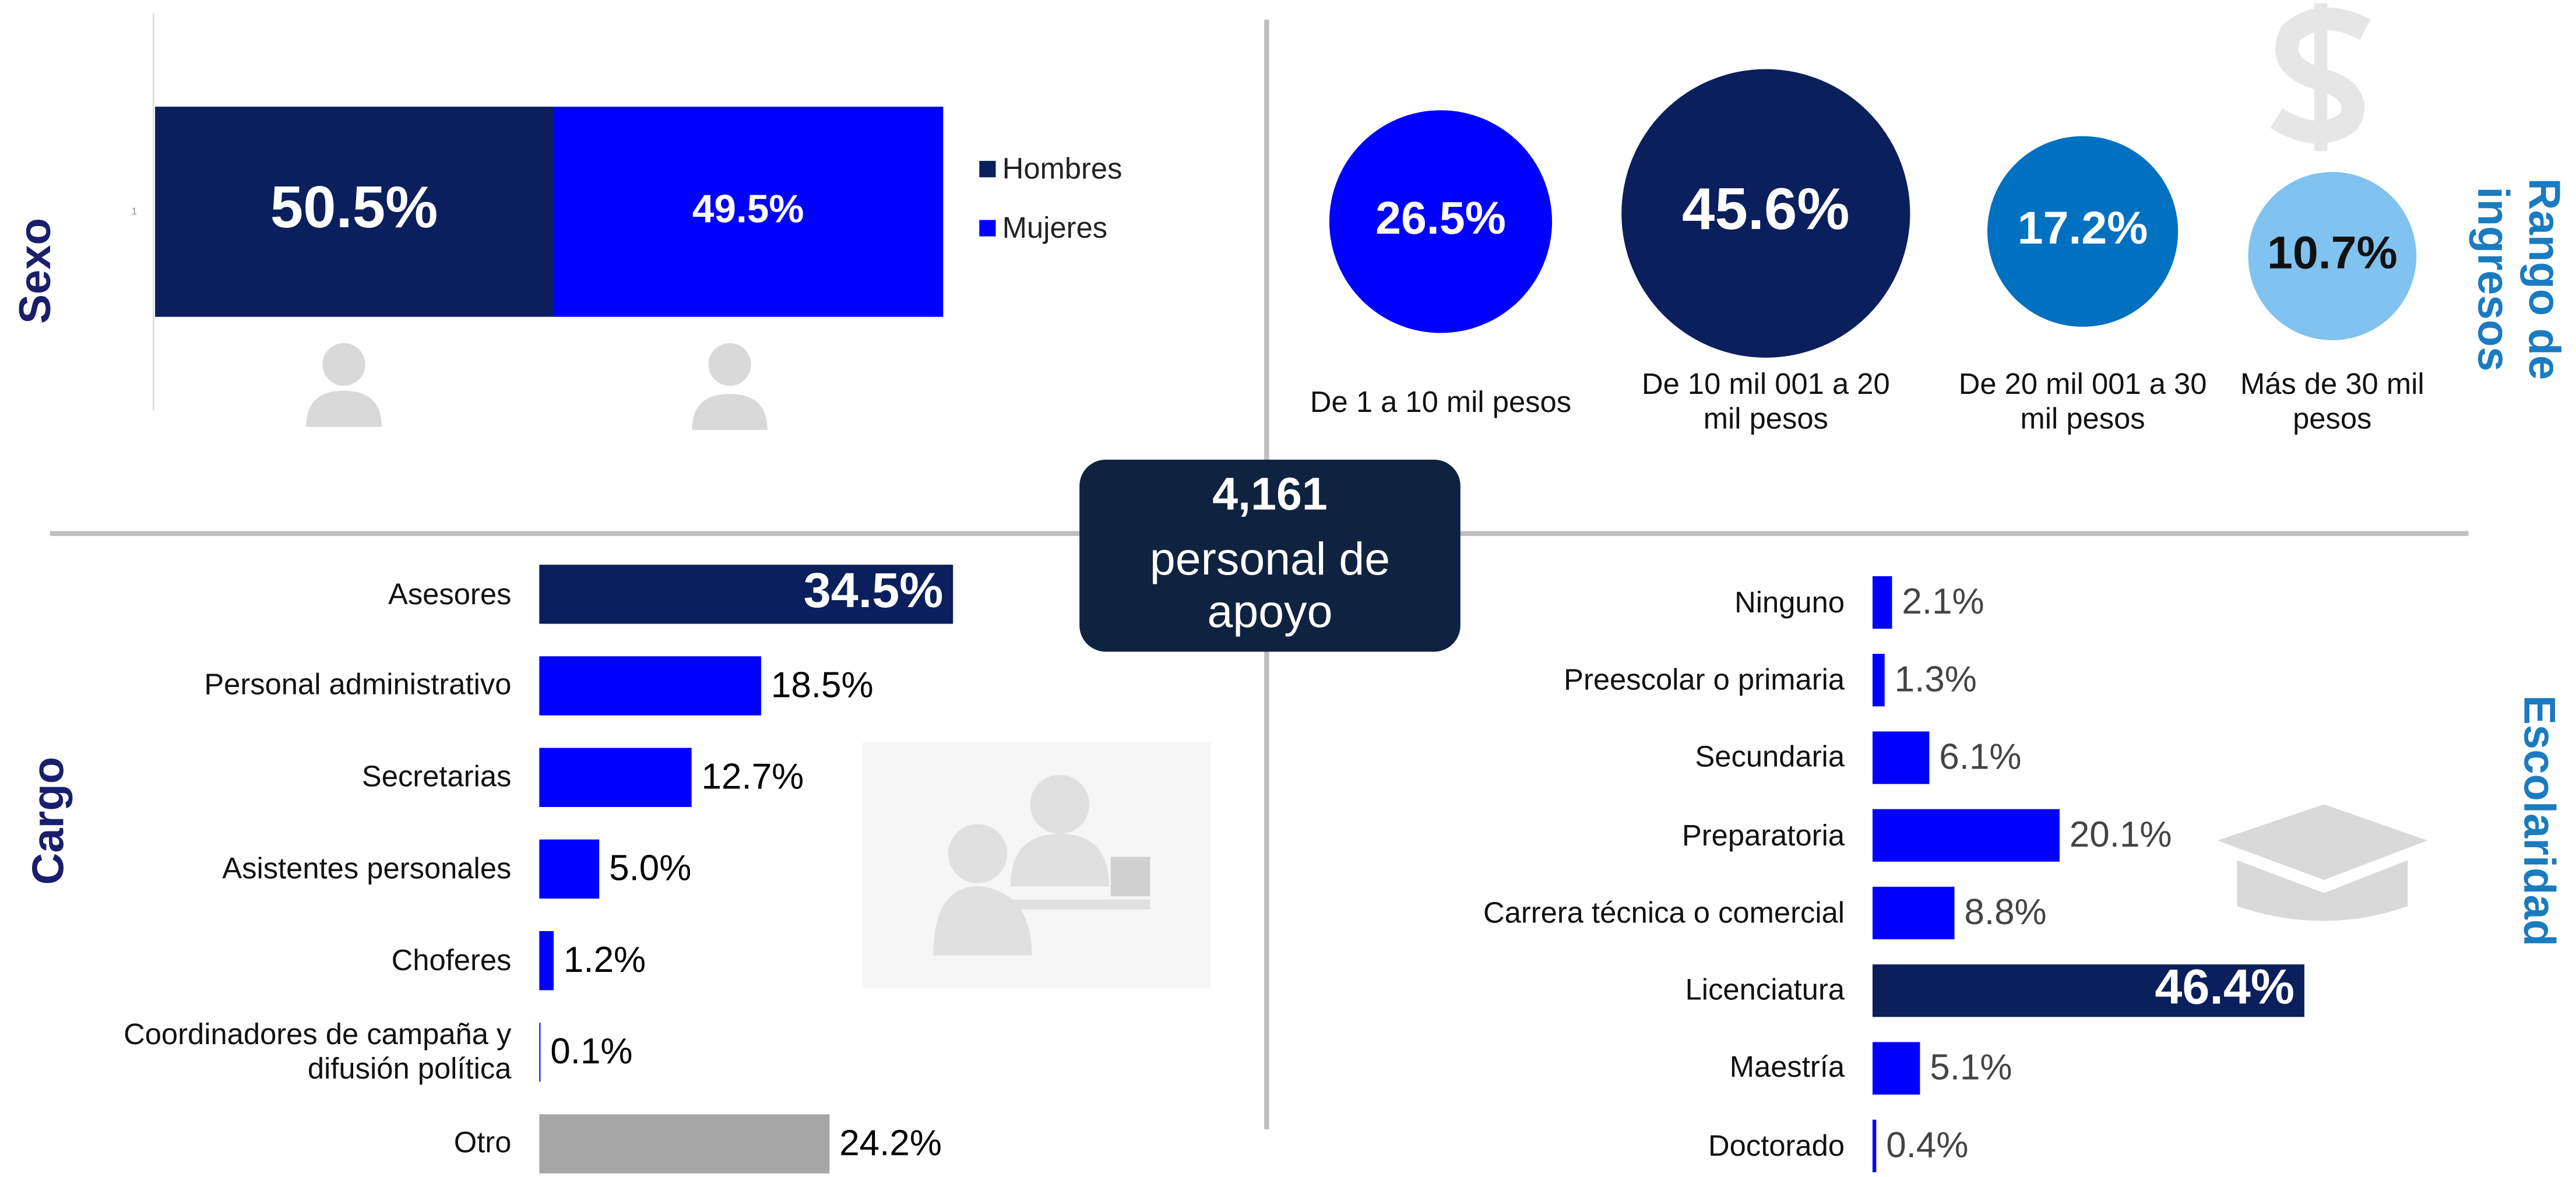 The height and width of the screenshot is (1177, 2576). What do you see at coordinates (2005, 912) in the screenshot?
I see `value-label: 8.8%` at bounding box center [2005, 912].